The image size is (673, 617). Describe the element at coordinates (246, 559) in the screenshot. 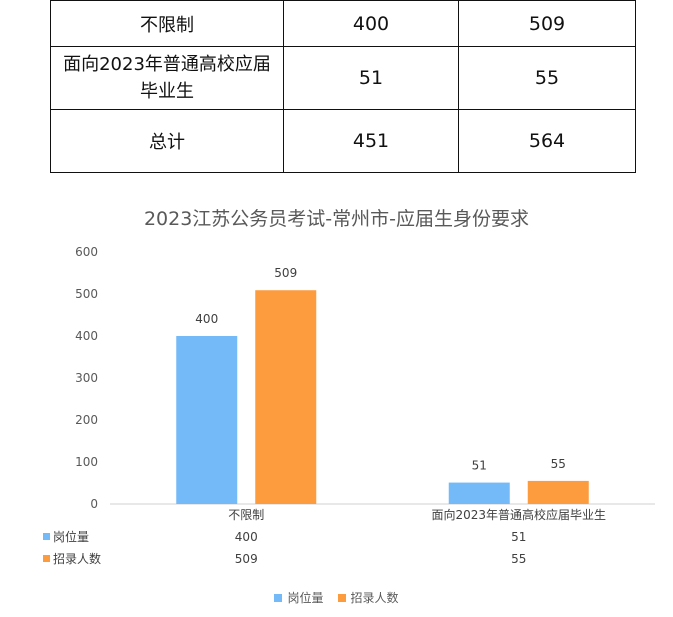

I see `data-table-value: 509` at that location.